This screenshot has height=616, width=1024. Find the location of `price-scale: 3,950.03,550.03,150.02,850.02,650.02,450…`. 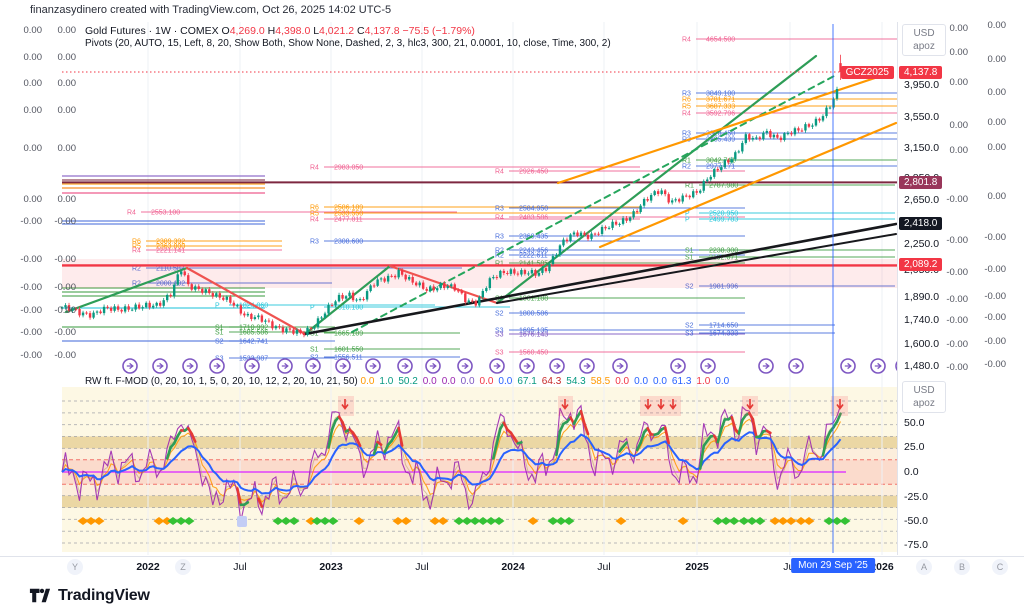

price-scale: 3,950.03,550.03,150.02,850.02,650.02,450… is located at coordinates (960, 288).